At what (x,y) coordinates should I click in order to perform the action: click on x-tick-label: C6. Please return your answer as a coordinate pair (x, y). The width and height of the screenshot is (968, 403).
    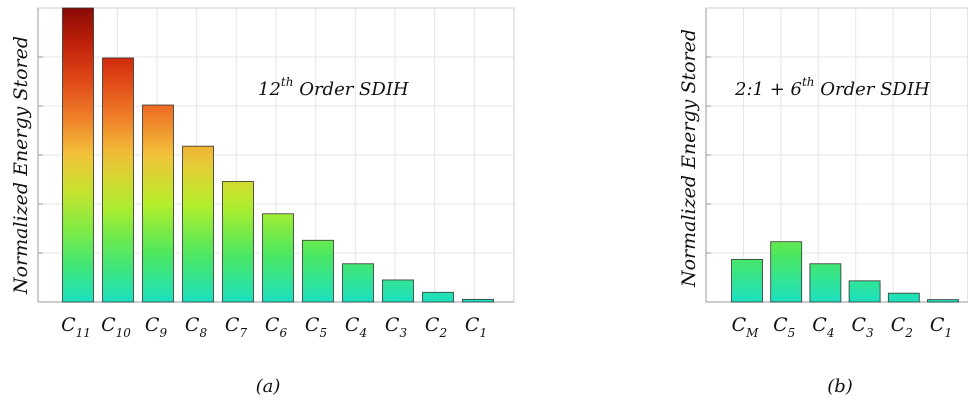
    Looking at the image, I should click on (276, 327).